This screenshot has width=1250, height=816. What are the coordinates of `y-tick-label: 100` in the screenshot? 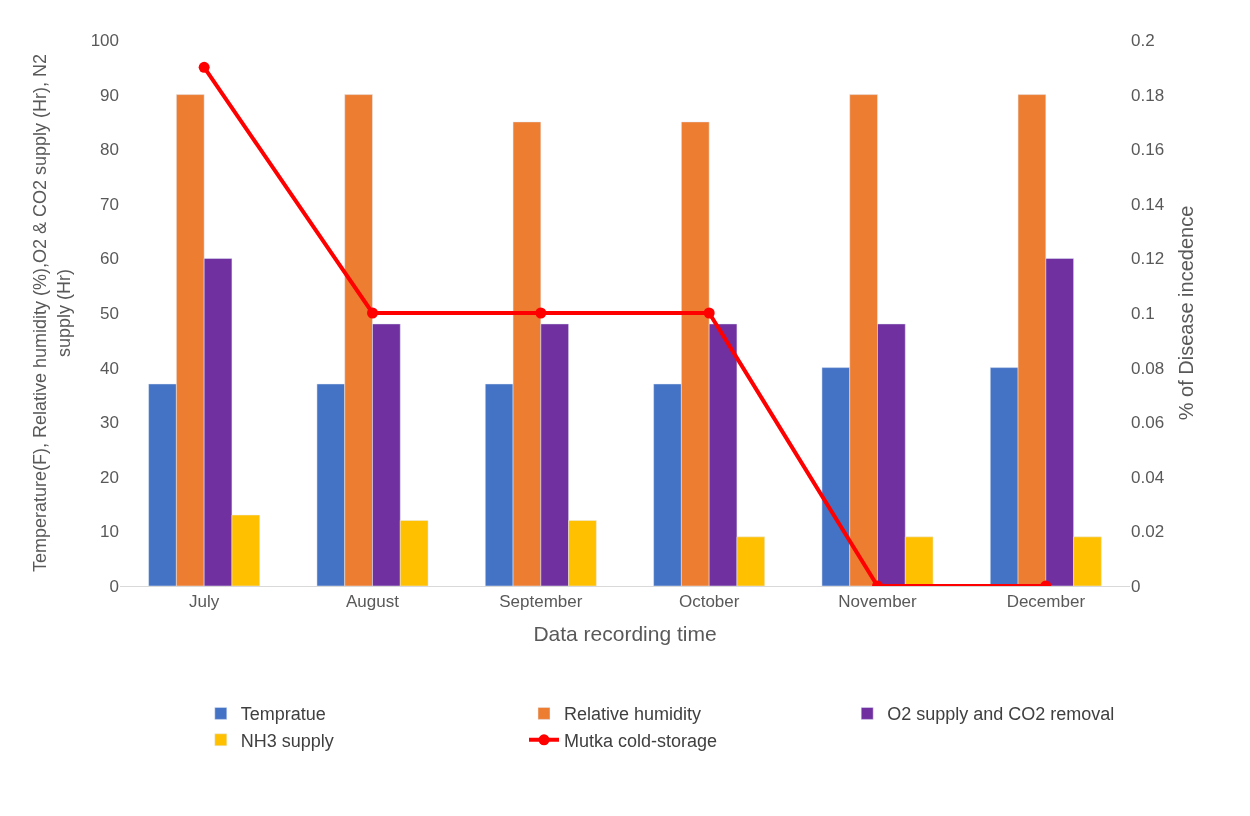 It's located at (104, 40).